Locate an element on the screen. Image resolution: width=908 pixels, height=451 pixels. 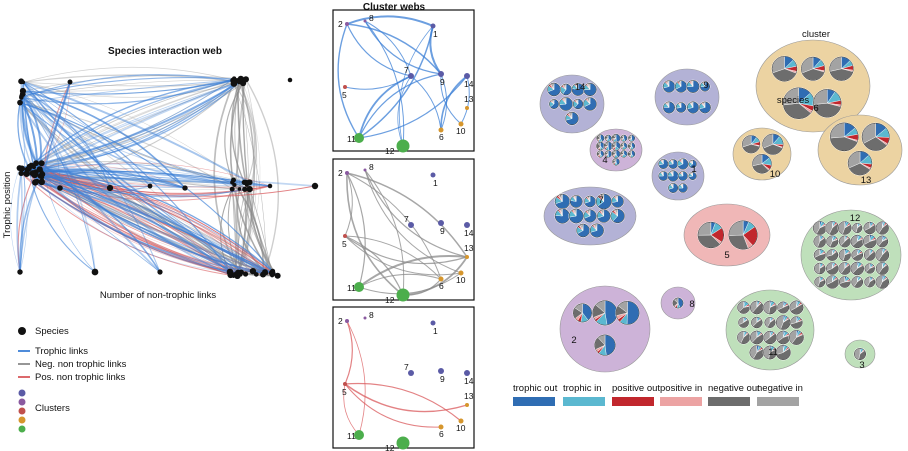
legend-neg-label: Neg. non trophic links is located at coordinates (81, 364).